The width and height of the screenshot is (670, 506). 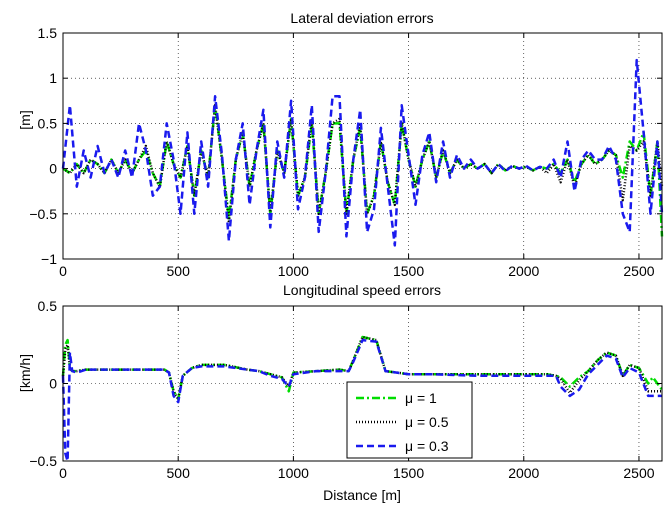 I want to click on speed-chart-ylabel: [km/h], so click(x=25, y=373).